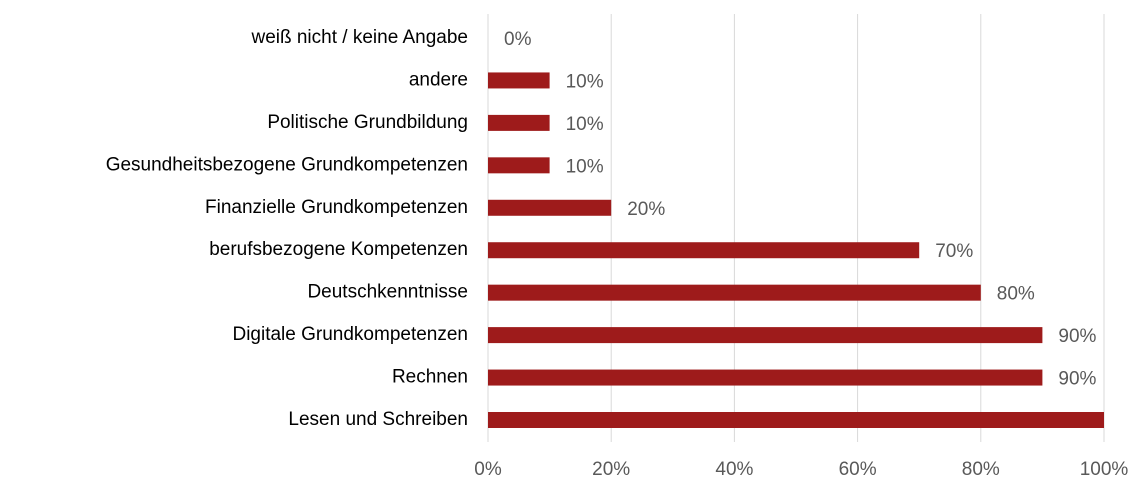 The image size is (1137, 480). I want to click on data-label: 70%, so click(954, 251).